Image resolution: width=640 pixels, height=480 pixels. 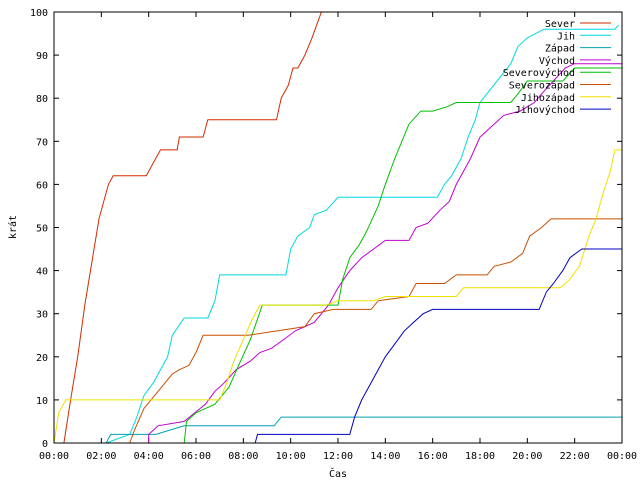 I want to click on x-tick-label: 22:00, so click(x=575, y=456).